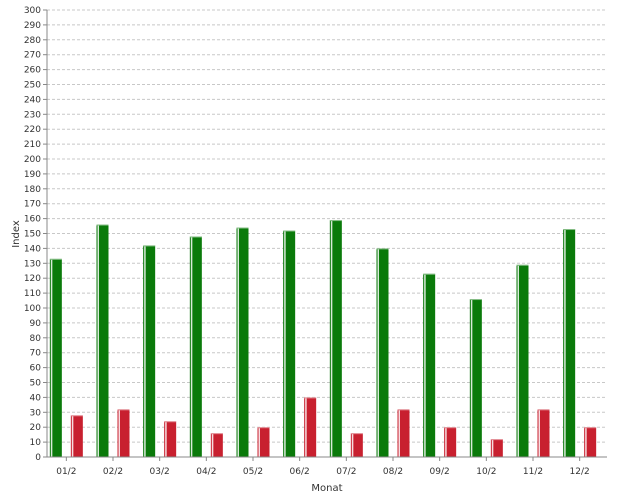  Describe the element at coordinates (32, 190) in the screenshot. I see `y-tick-label: 180` at that location.